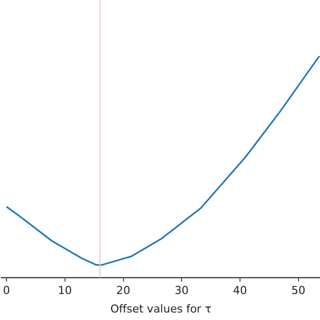  Describe the element at coordinates (298, 291) in the screenshot. I see `x-tick-label: 50` at that location.